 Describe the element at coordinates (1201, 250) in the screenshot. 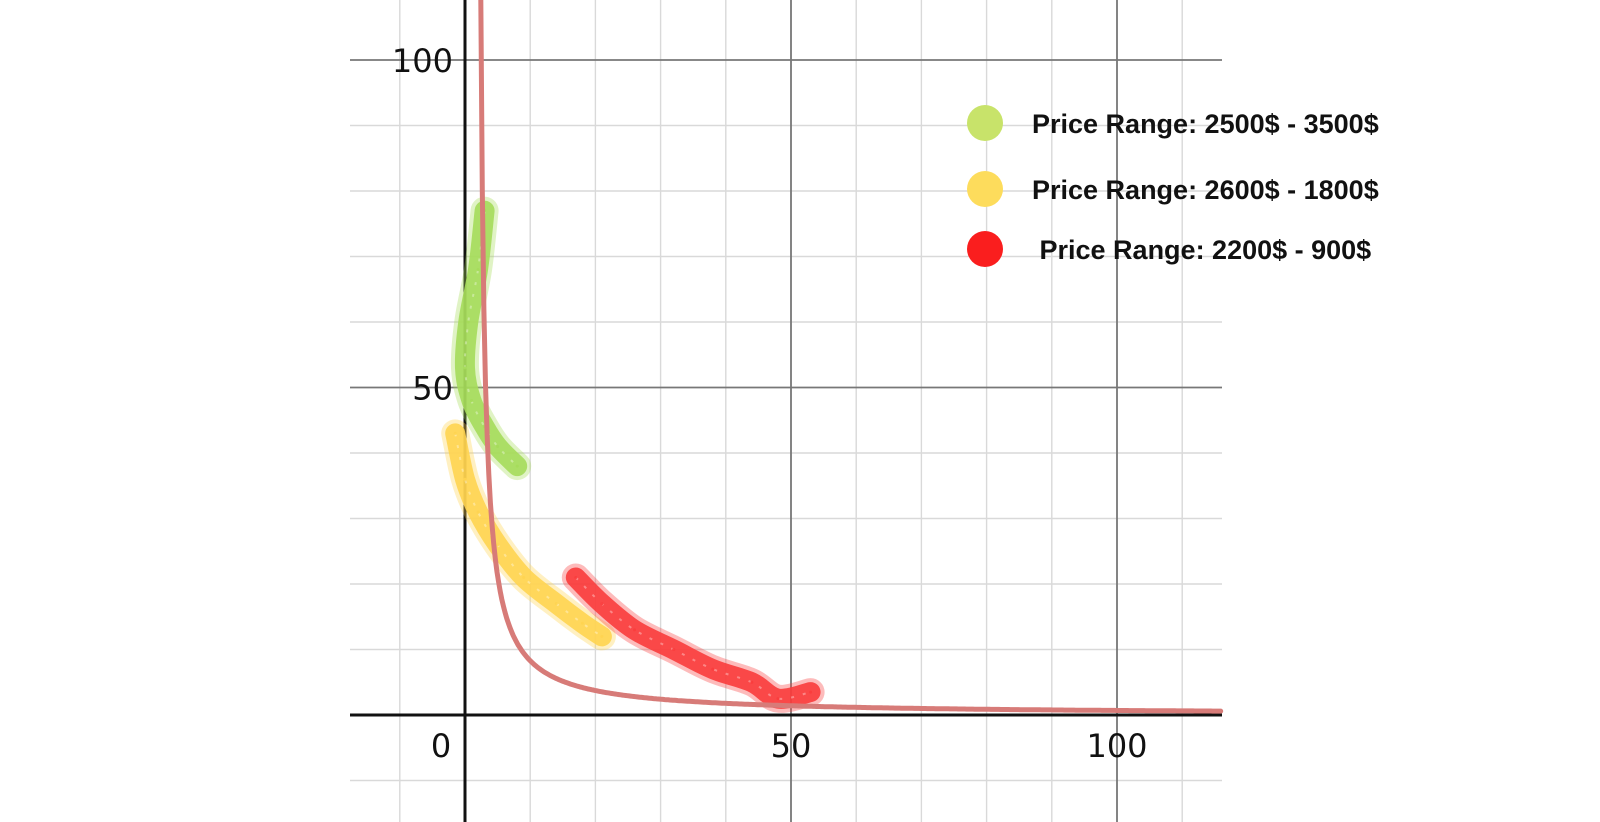

I see `legend-label: Price Range: 2200$ - 900$` at that location.